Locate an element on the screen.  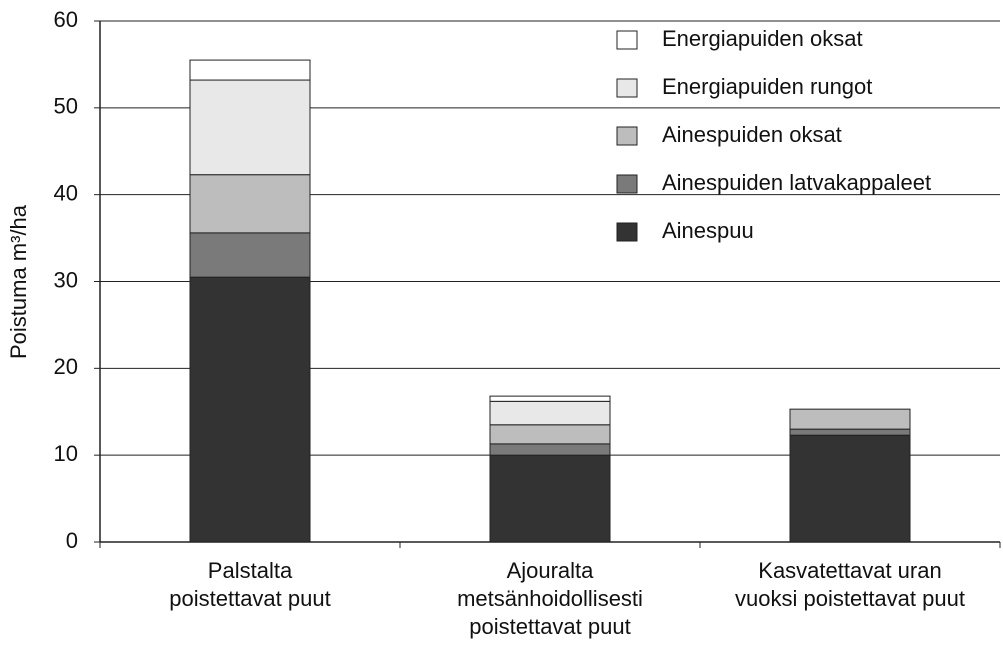
legend-label: Ainespuiden oksat is located at coordinates (752, 134).